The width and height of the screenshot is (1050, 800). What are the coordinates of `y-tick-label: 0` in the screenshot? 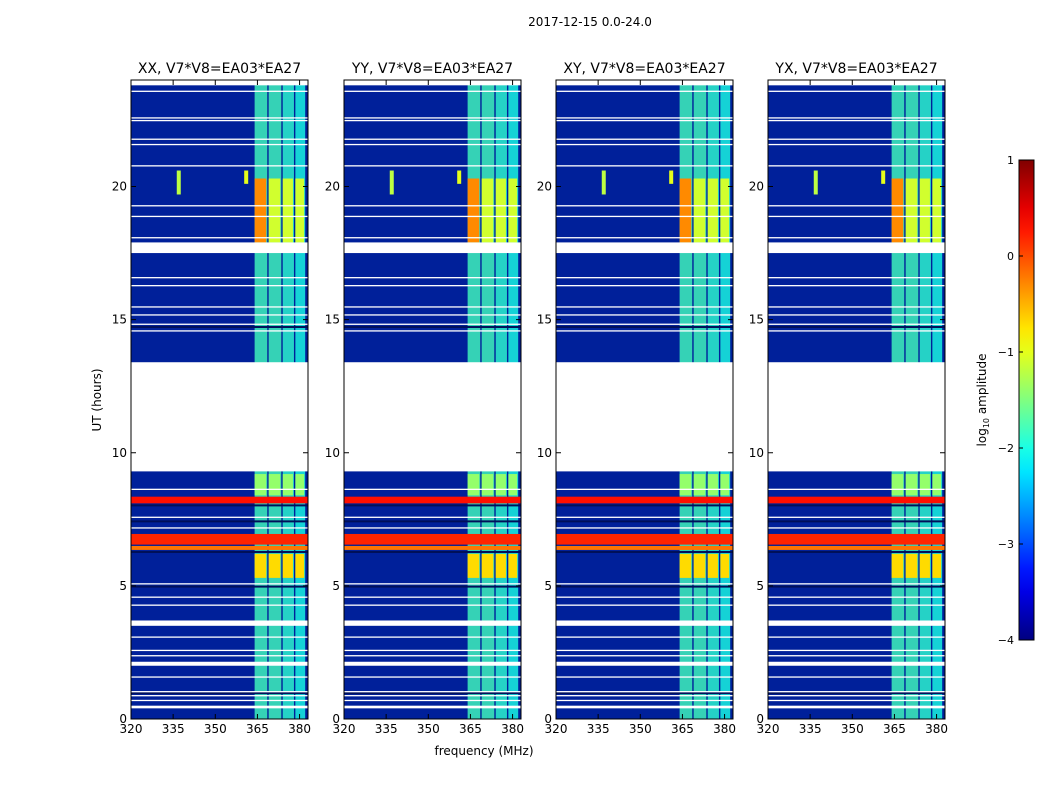 It's located at (760, 719).